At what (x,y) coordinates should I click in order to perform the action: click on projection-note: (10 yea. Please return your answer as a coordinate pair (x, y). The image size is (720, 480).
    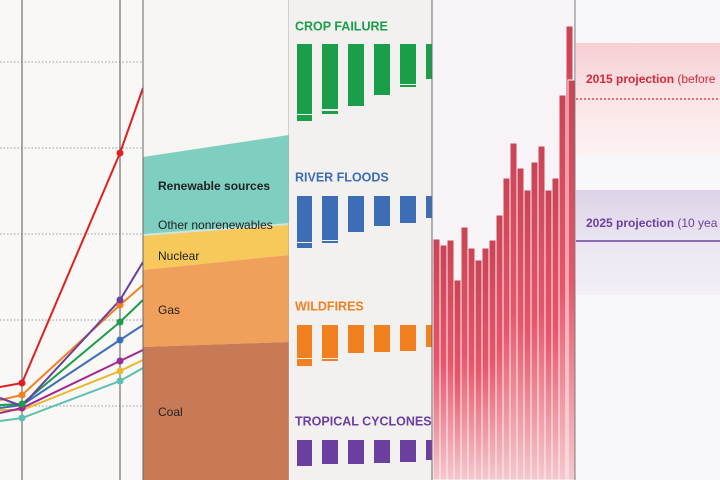
    Looking at the image, I should click on (697, 223).